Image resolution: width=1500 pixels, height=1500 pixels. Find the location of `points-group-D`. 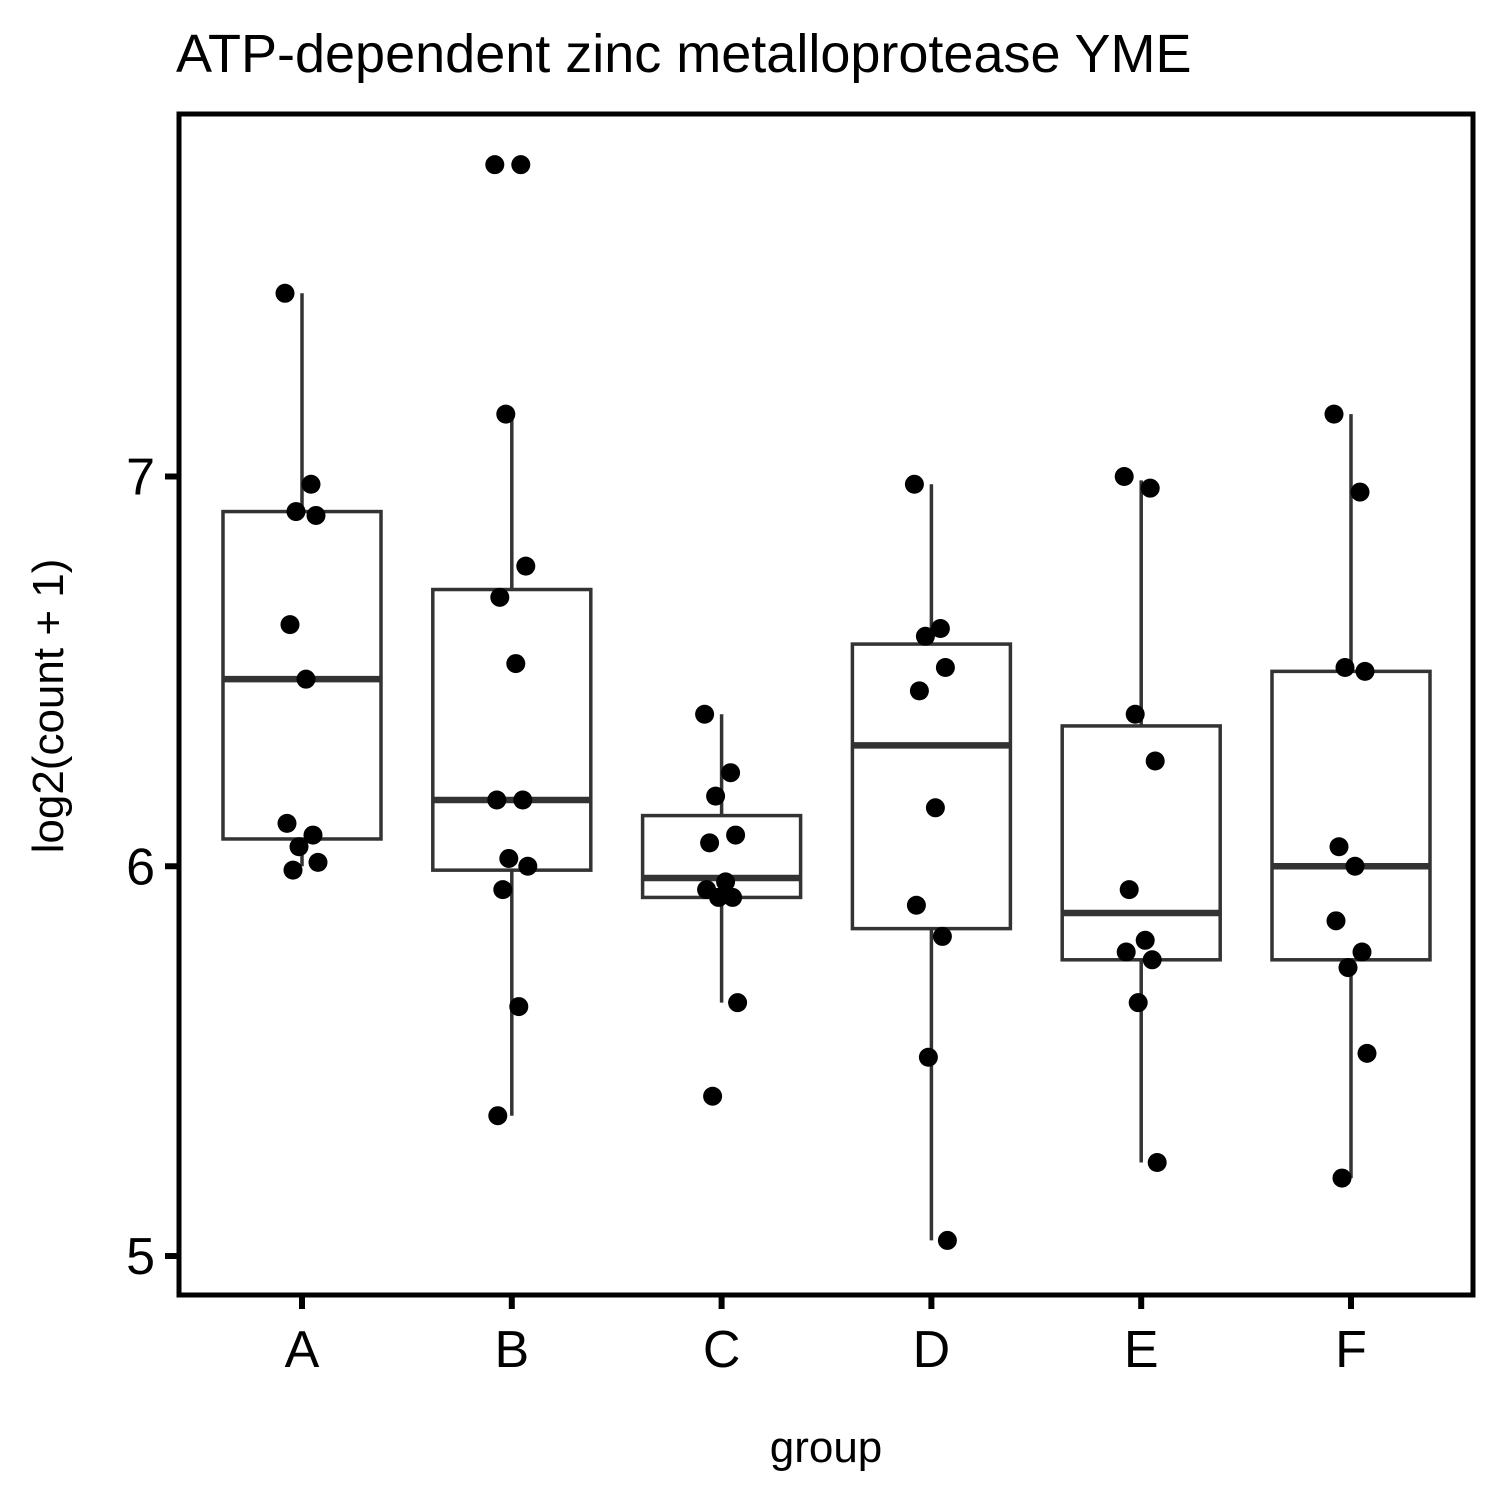

points-group-D is located at coordinates (930, 862).